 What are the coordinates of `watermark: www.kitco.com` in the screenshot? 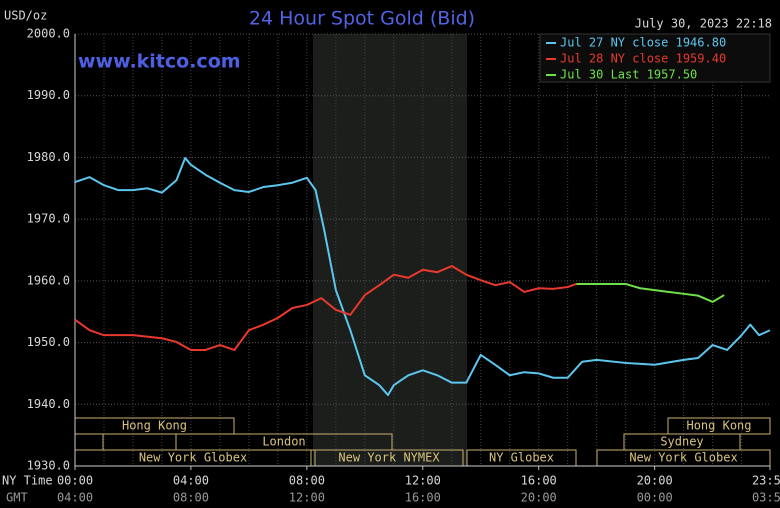 It's located at (159, 62).